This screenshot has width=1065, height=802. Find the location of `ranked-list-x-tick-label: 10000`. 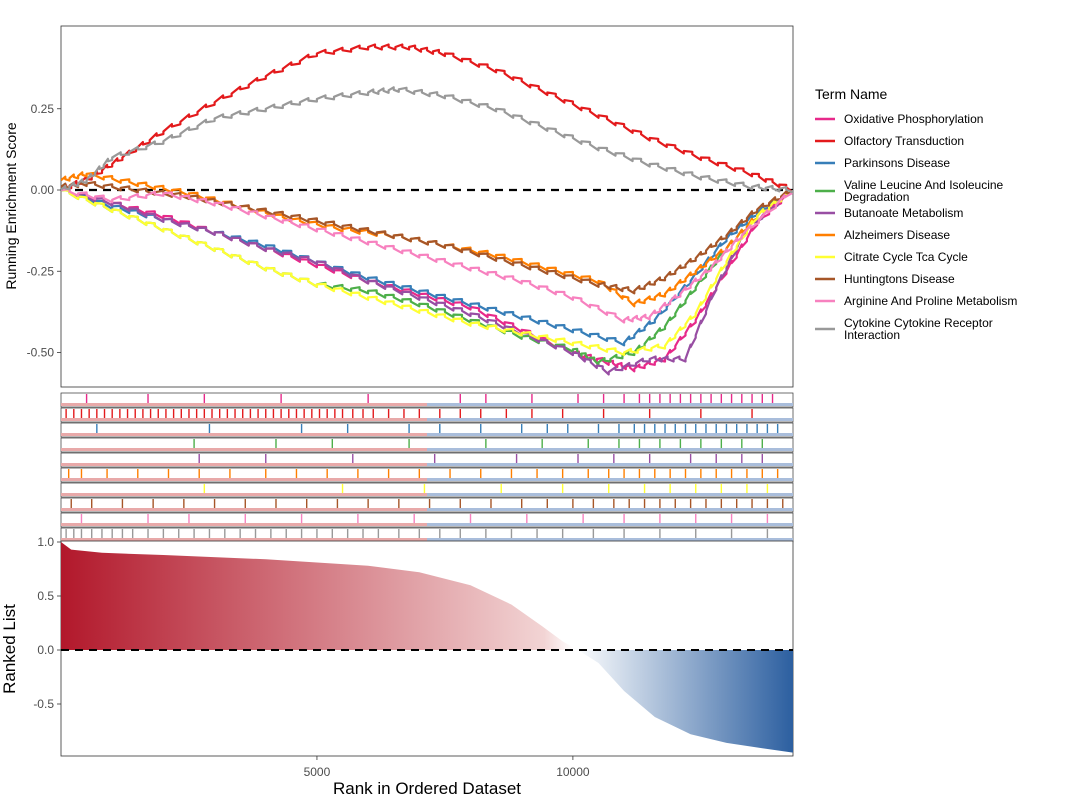

ranked-list-x-tick-label: 10000 is located at coordinates (573, 772).